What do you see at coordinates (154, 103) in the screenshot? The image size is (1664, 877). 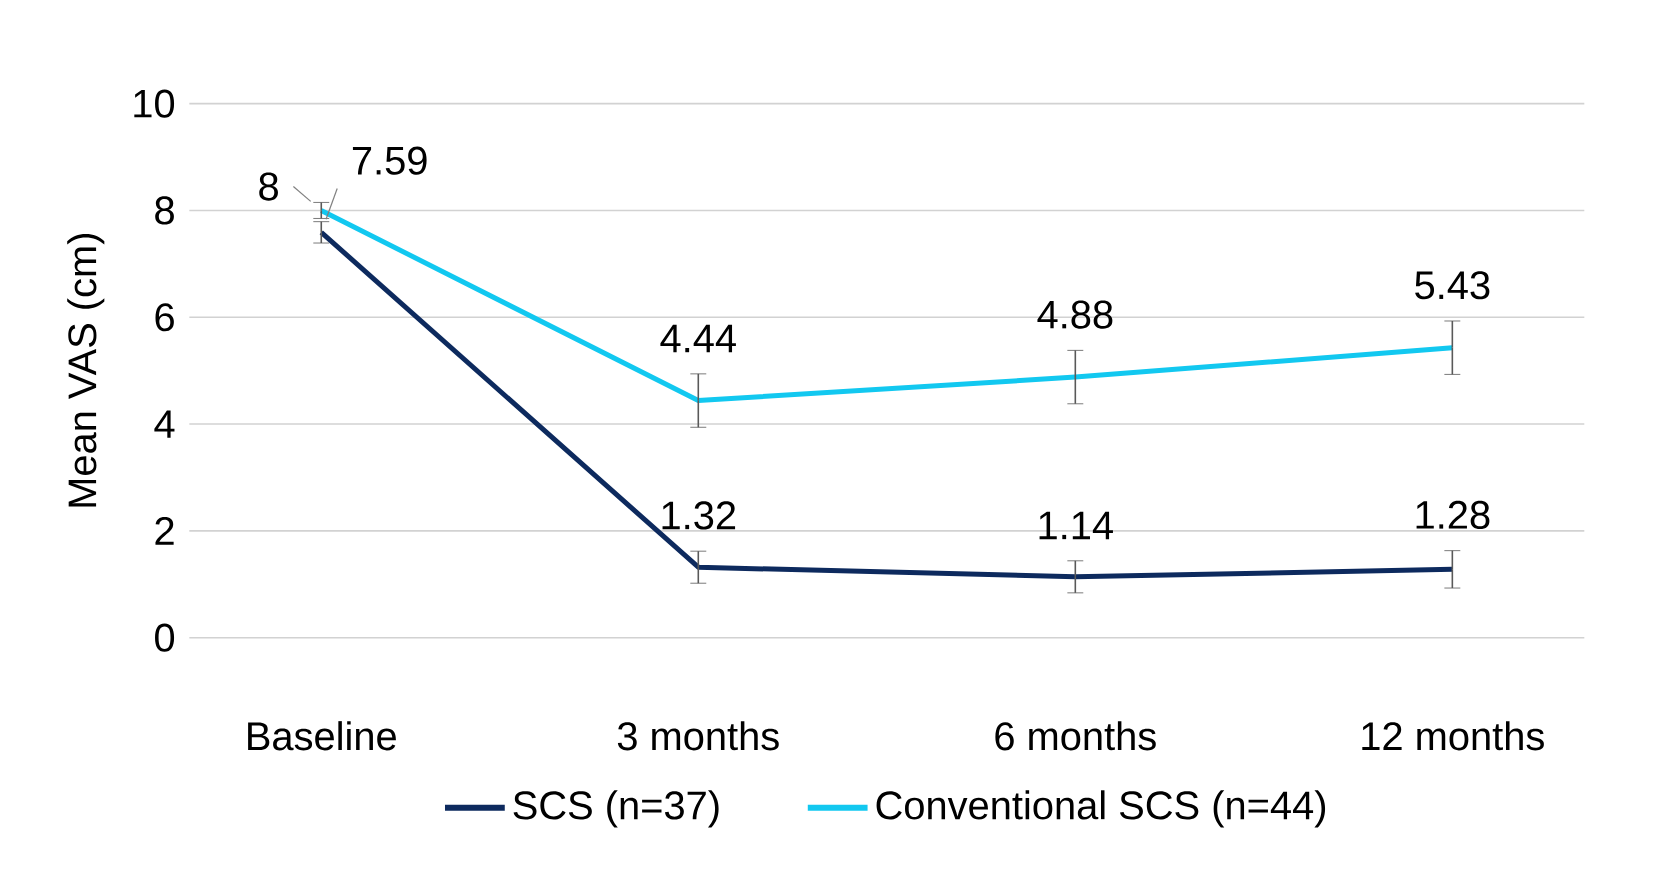 I see `y-tick-label: 10` at bounding box center [154, 103].